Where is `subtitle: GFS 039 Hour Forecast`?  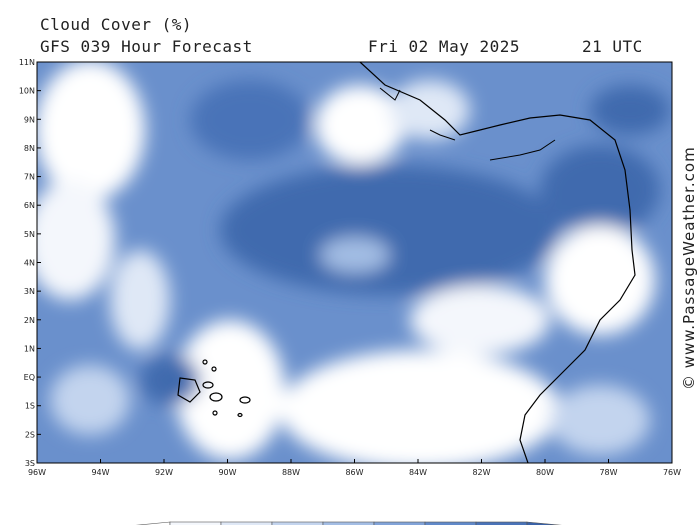
subtitle: GFS 039 Hour Forecast is located at coordinates (146, 46).